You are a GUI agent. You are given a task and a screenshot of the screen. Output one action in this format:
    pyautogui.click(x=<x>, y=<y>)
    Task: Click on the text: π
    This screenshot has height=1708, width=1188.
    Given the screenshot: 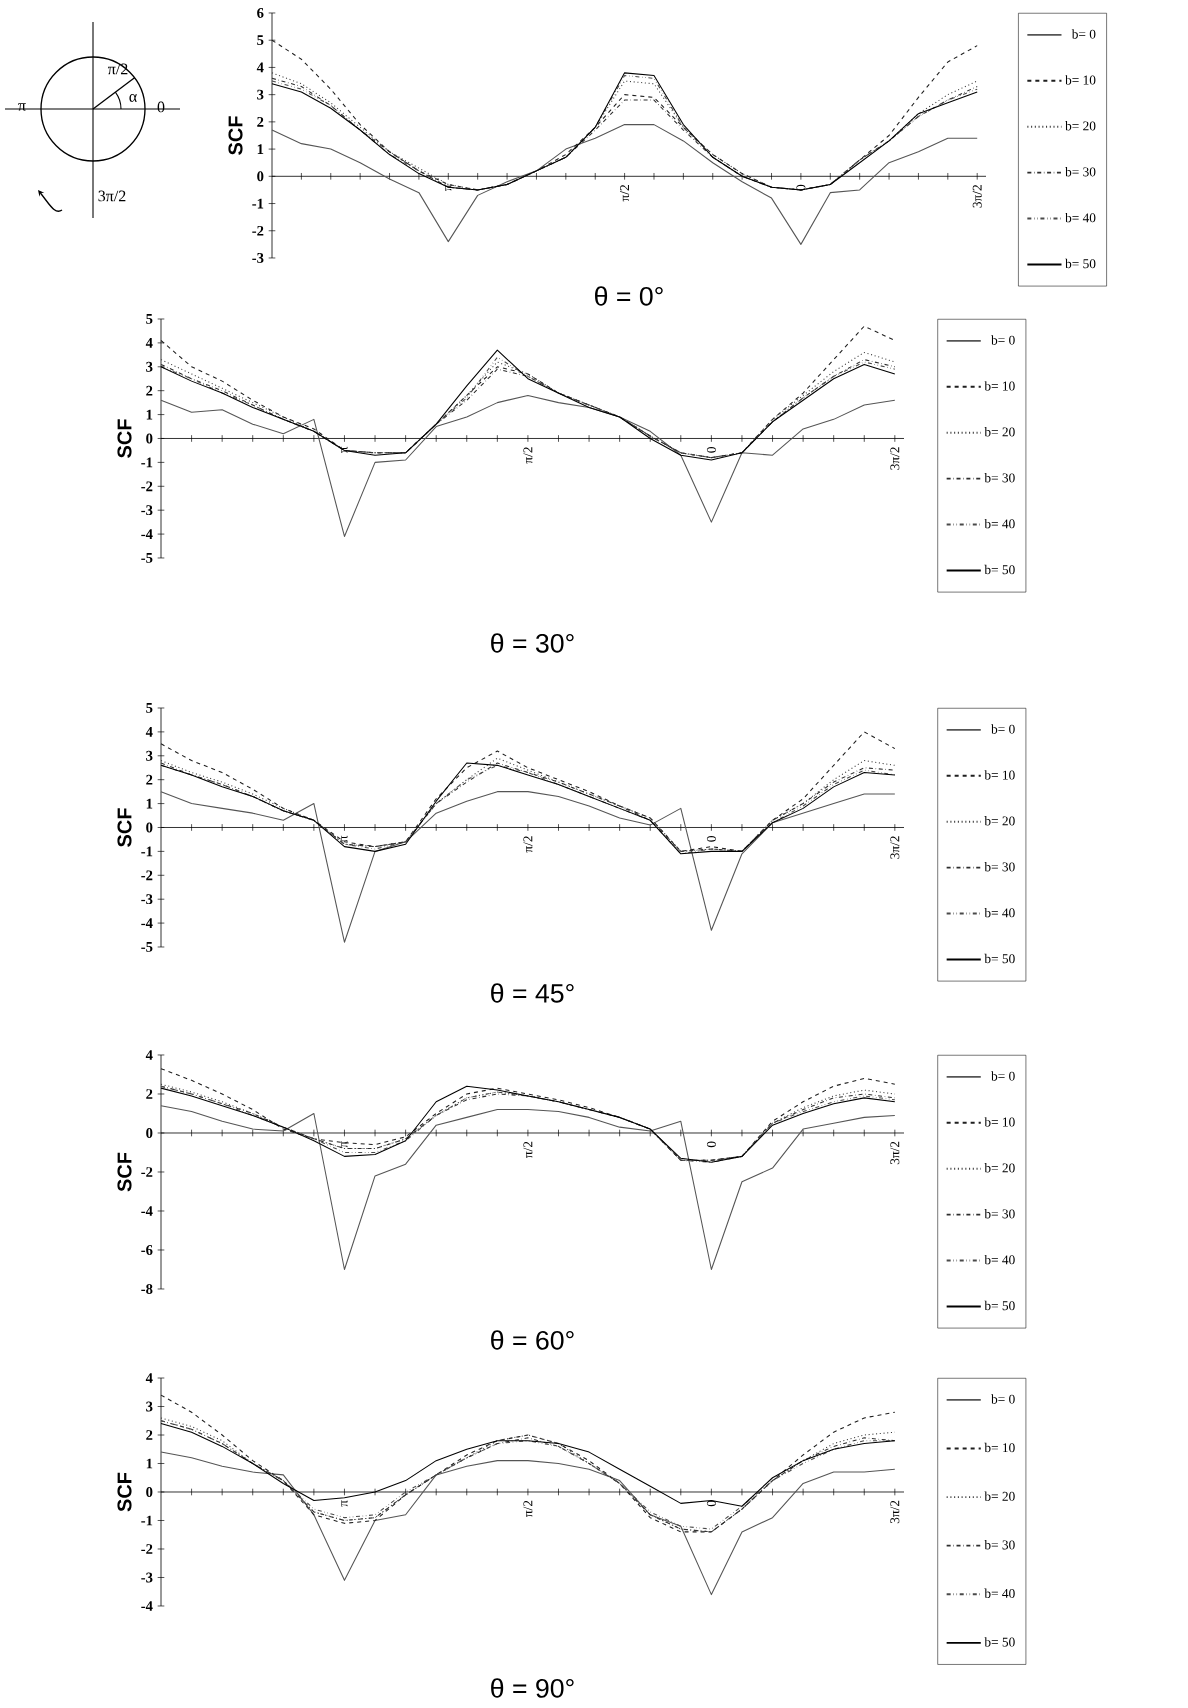 What is the action you would take?
    pyautogui.click(x=22, y=107)
    